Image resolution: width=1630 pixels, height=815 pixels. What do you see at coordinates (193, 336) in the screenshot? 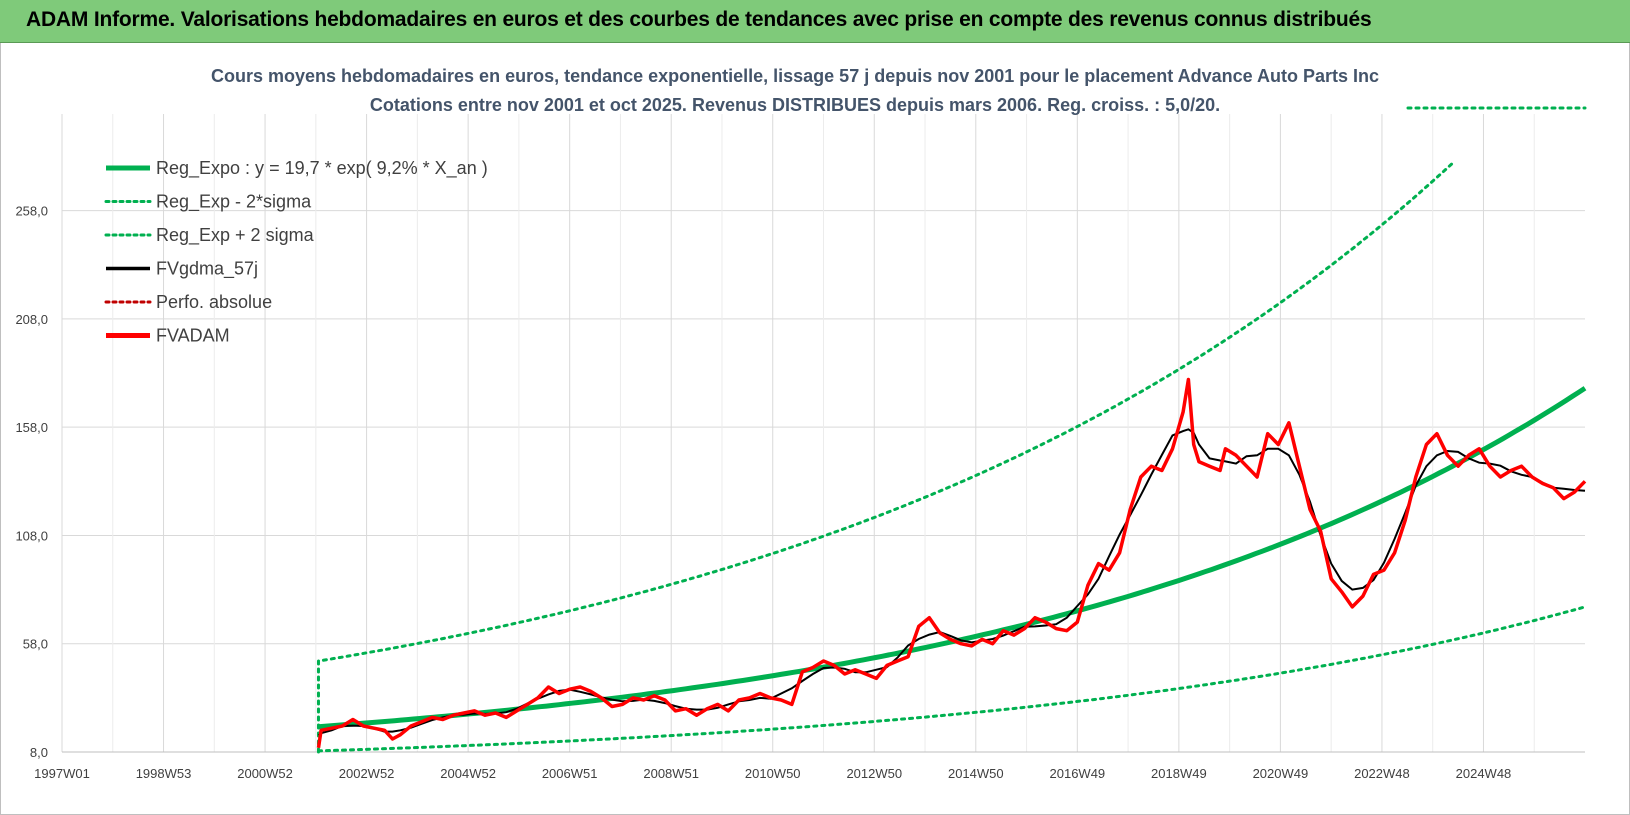
I see `legend-label: FVADAM` at bounding box center [193, 336].